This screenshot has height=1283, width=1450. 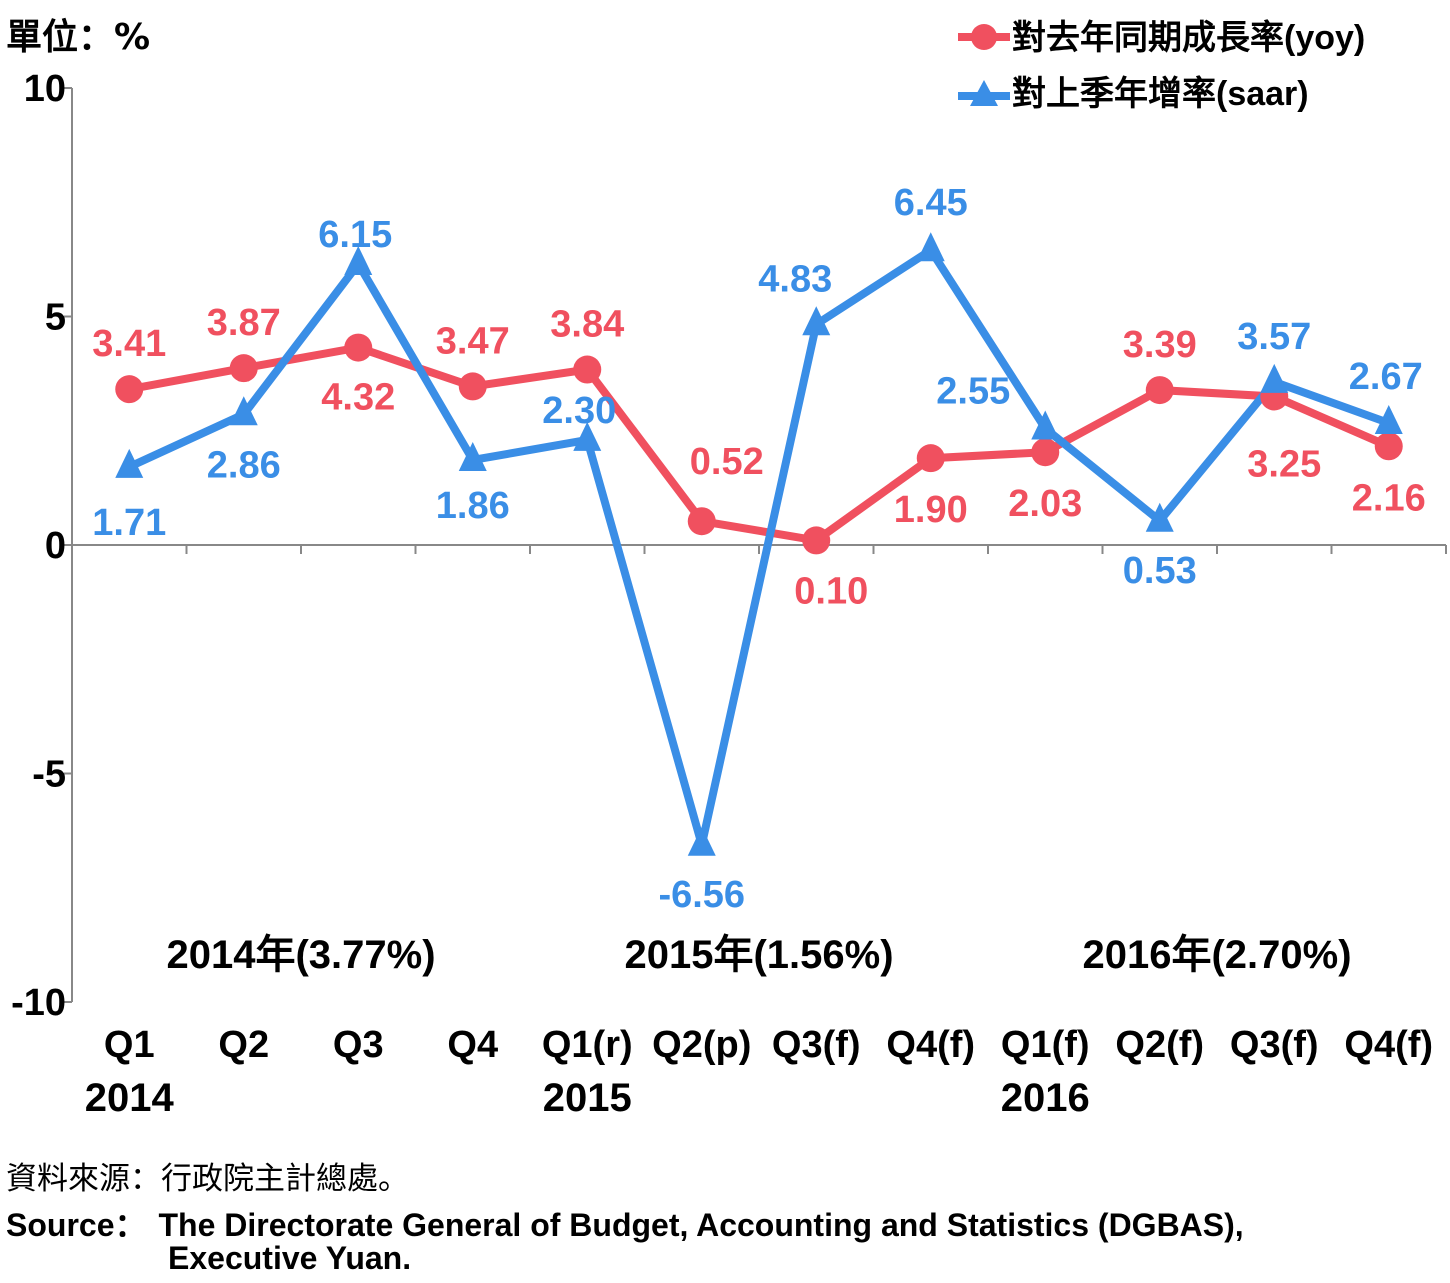 I want to click on yoy-data-label: 3.25, so click(x=1284, y=464).